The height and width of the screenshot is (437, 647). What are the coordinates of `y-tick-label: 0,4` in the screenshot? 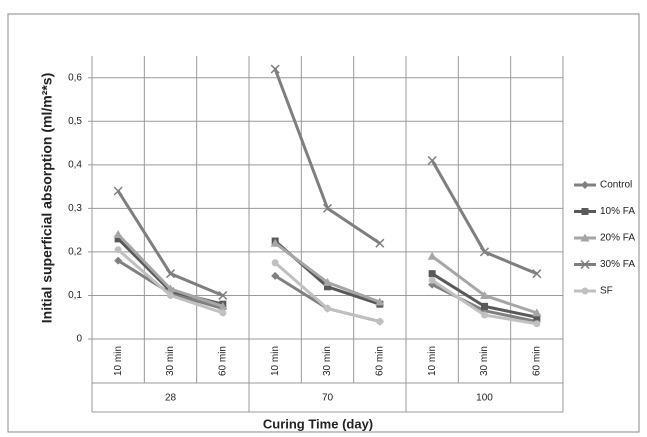 It's located at (75, 164).